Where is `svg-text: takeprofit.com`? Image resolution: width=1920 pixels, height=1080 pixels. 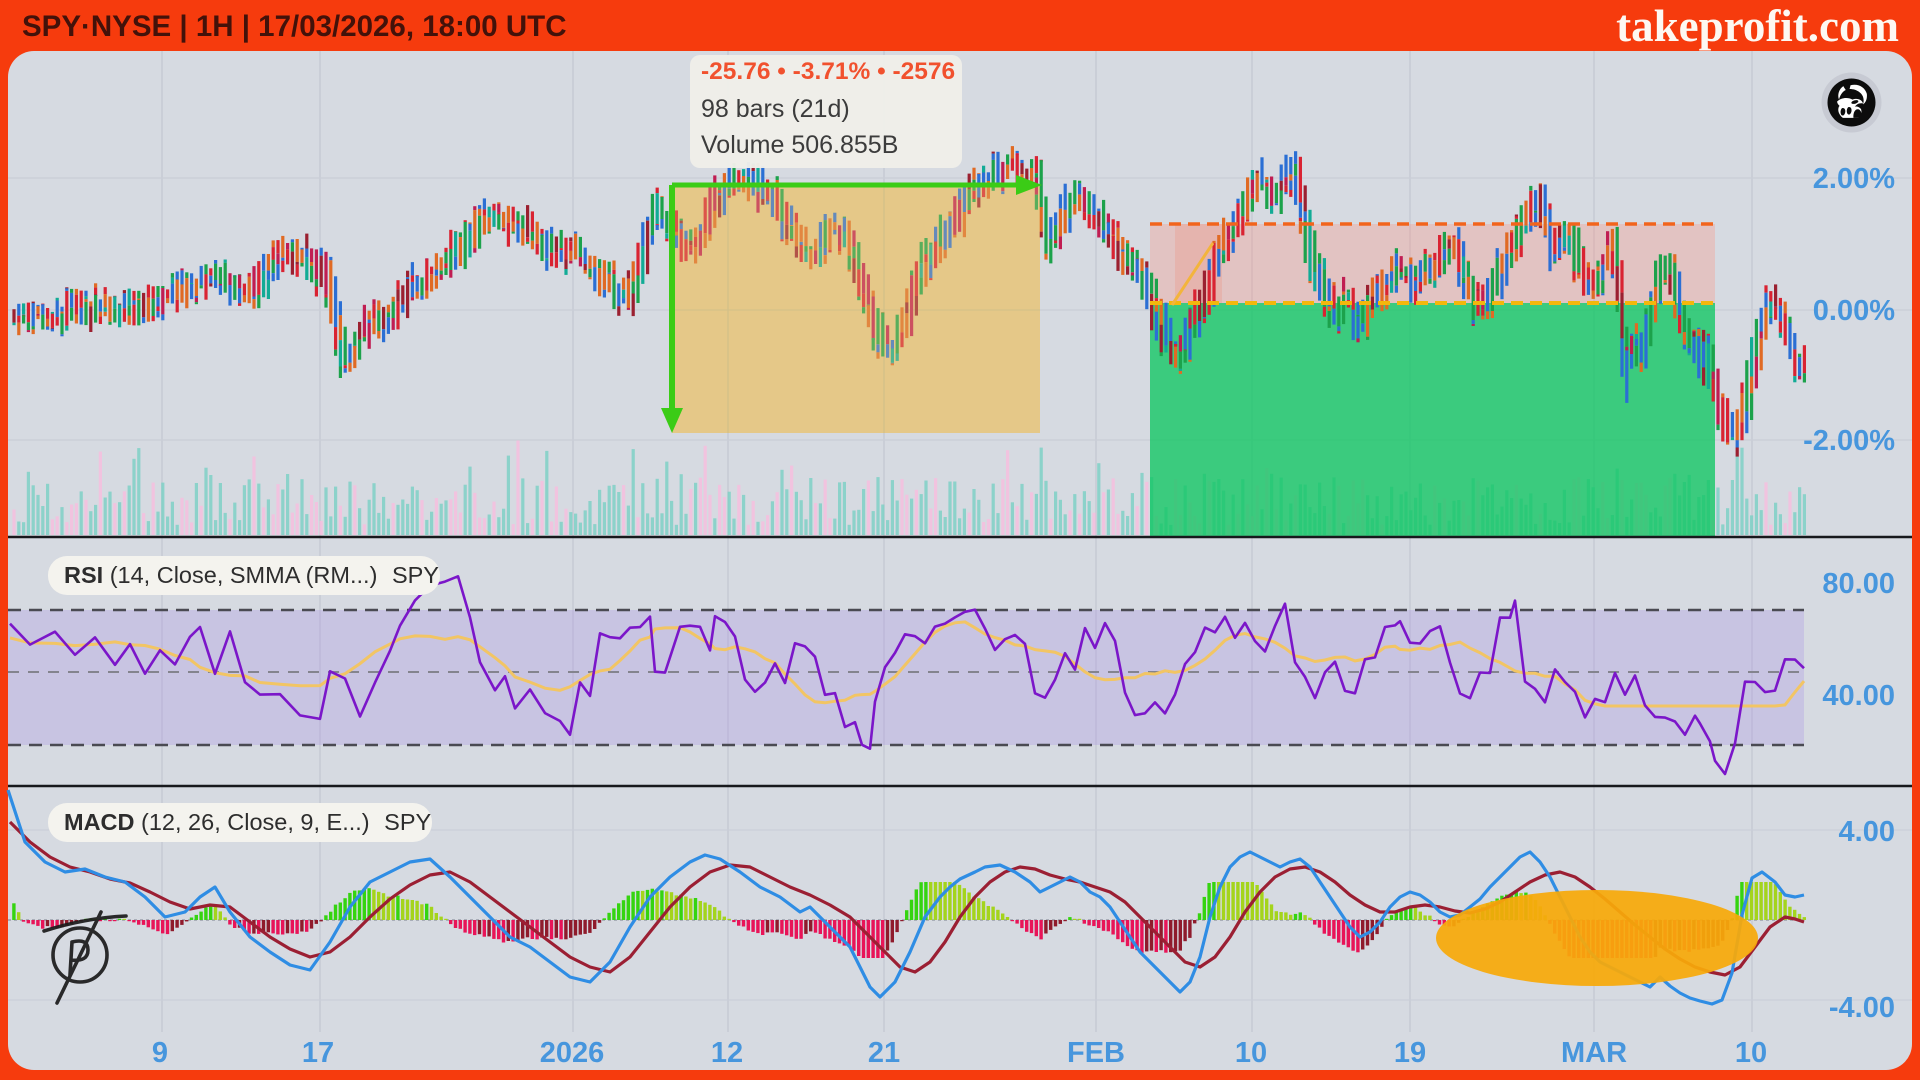
svg-text: takeprofit.com is located at coordinates (1757, 26).